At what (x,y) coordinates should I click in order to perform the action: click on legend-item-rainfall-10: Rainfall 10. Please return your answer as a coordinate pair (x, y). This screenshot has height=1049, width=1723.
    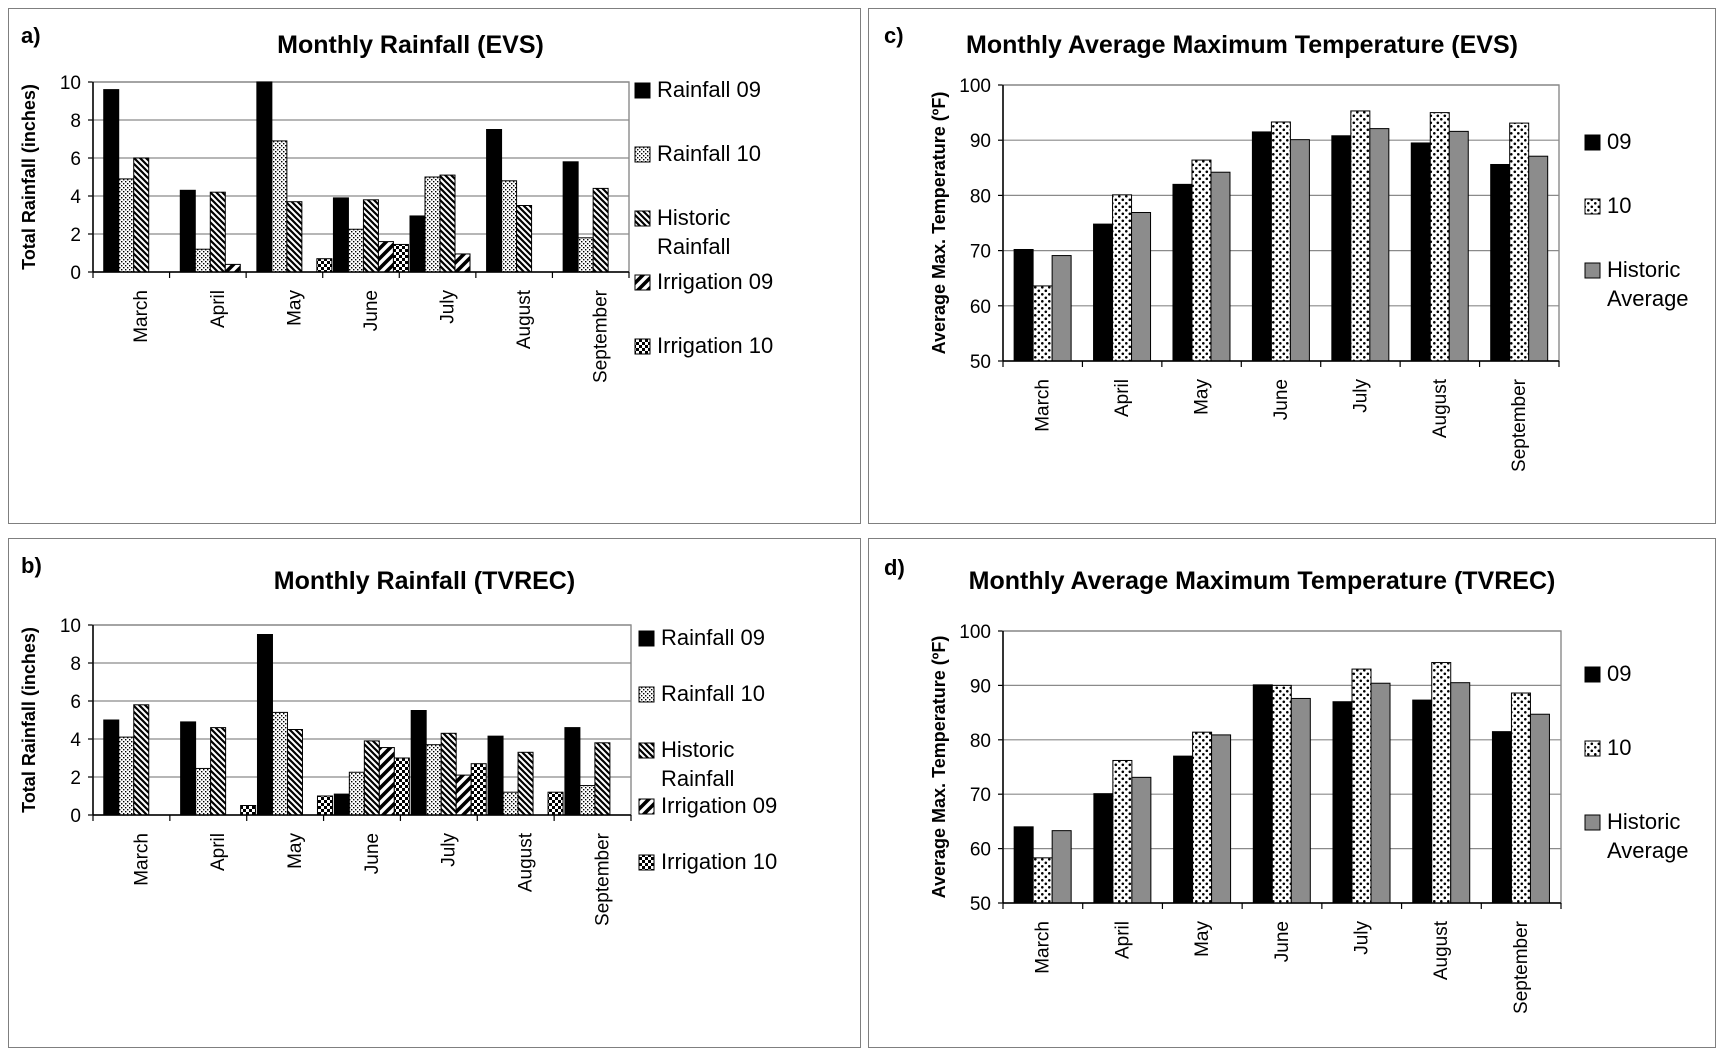
    Looking at the image, I should click on (701, 693).